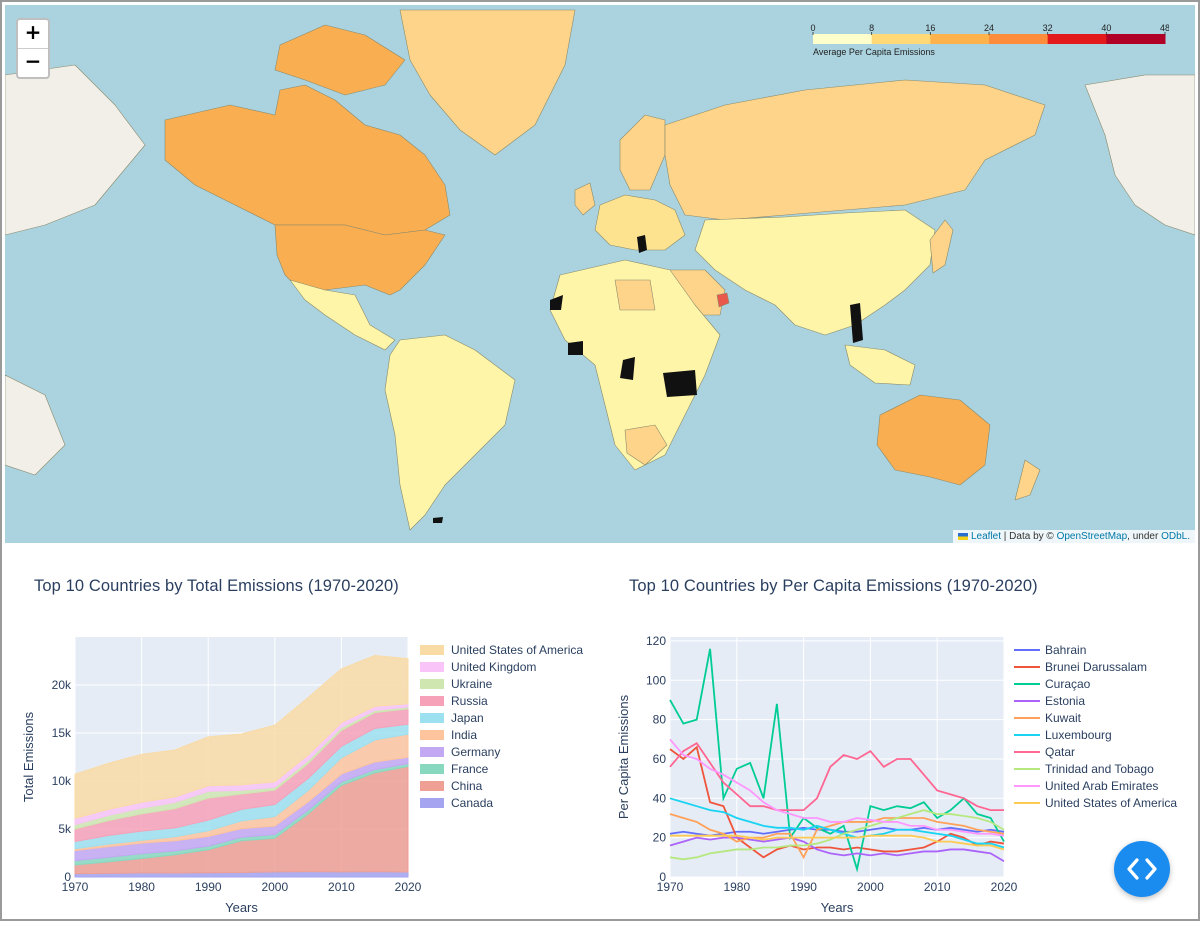  I want to click on code-brackets-icon, so click(1142, 869).